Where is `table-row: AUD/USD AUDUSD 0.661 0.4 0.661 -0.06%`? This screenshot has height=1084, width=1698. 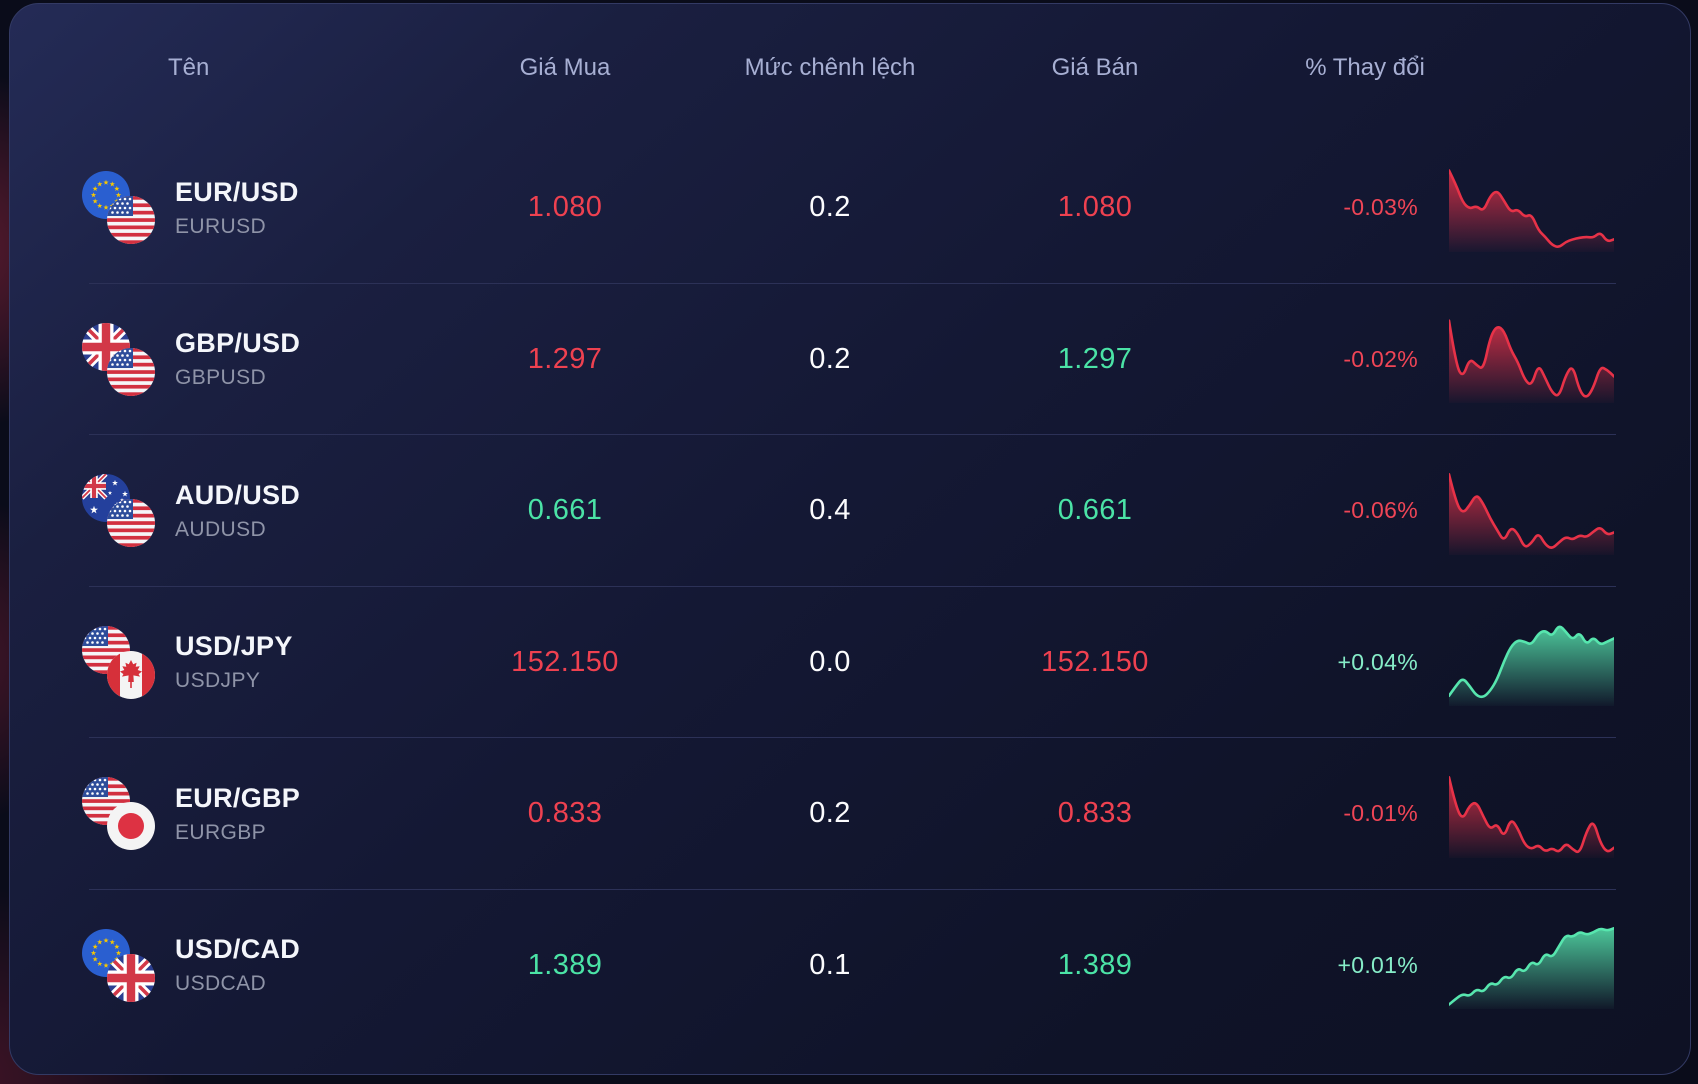
table-row: AUD/USD AUDUSD 0.661 0.4 0.661 -0.06% is located at coordinates (844, 511).